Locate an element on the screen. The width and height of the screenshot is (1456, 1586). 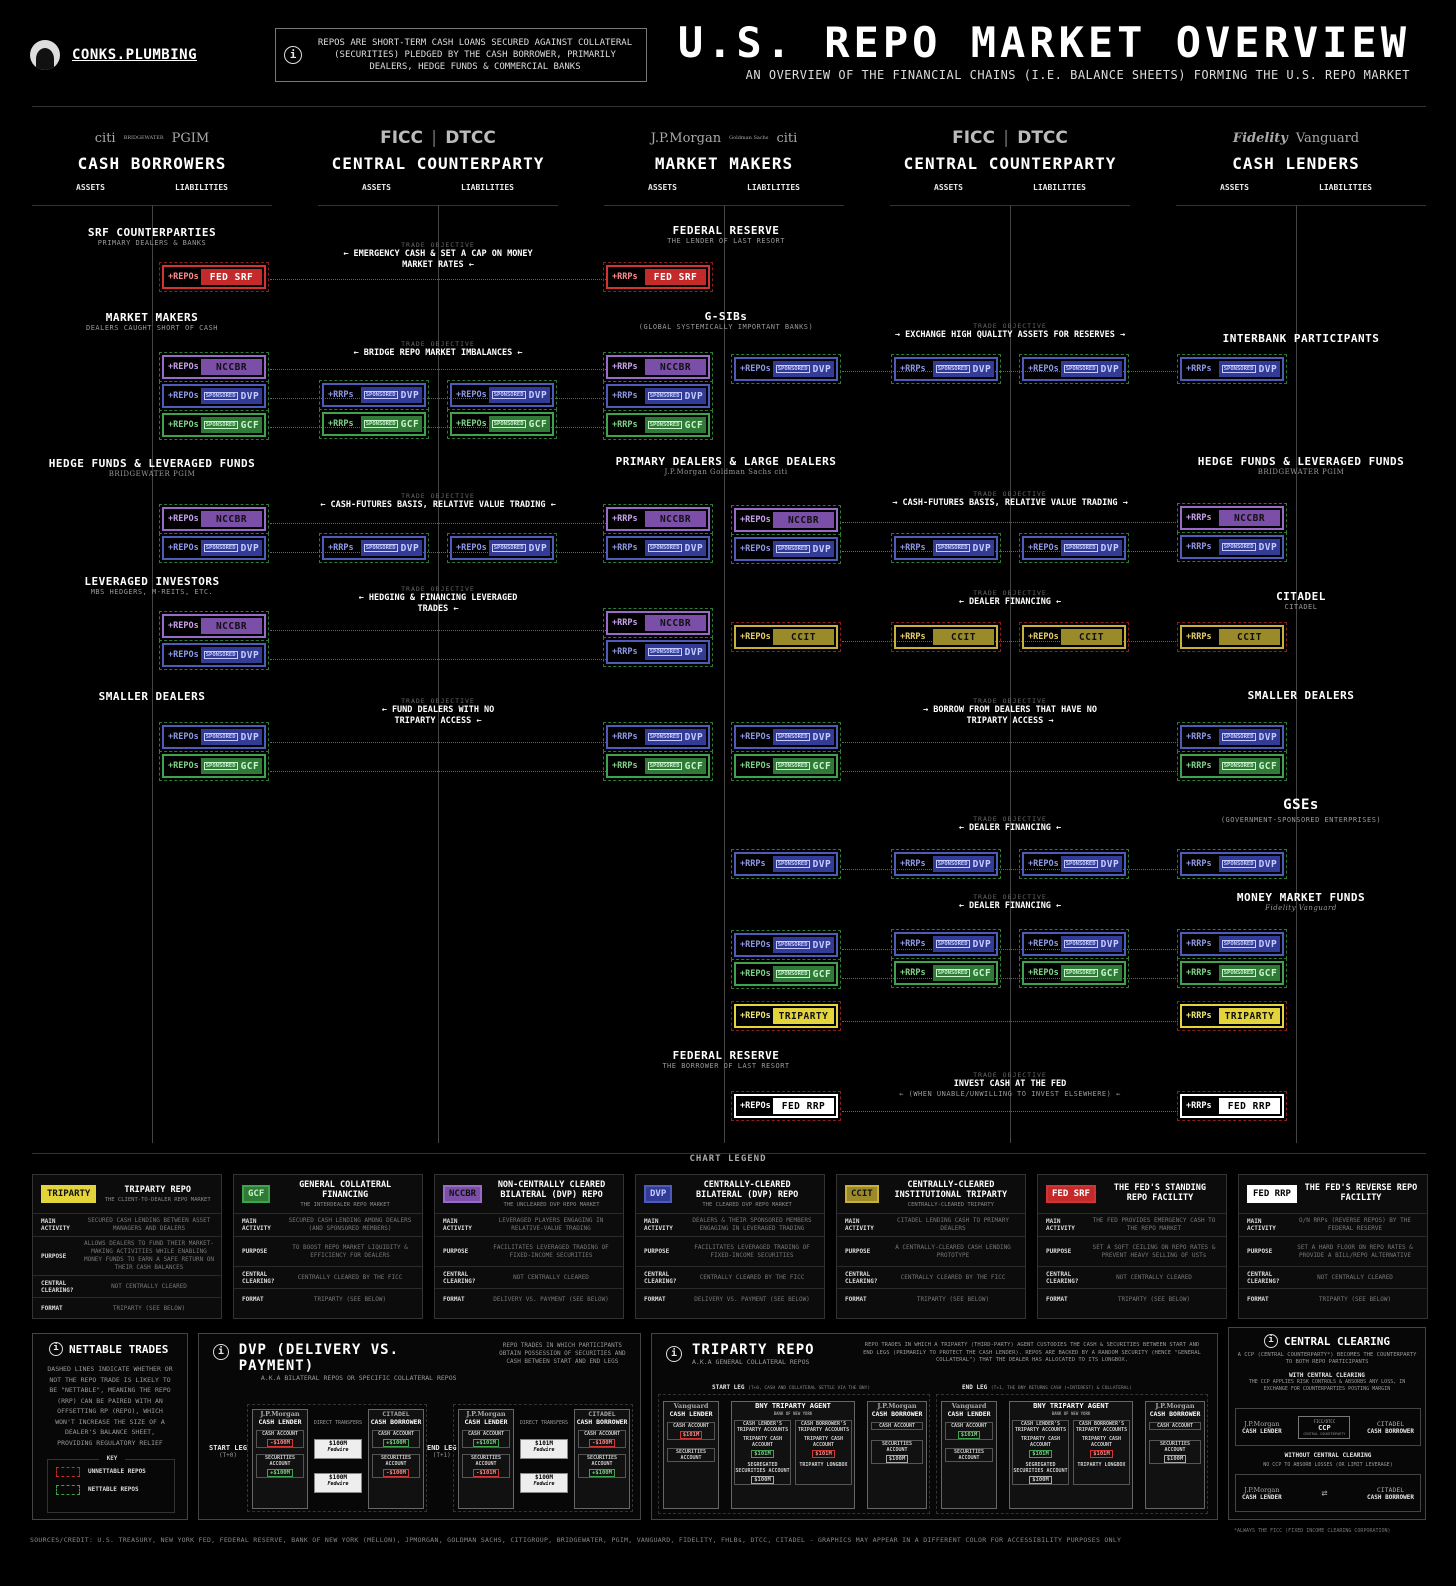
legend-row-key: PURPOSE is located at coordinates (54, 1256).